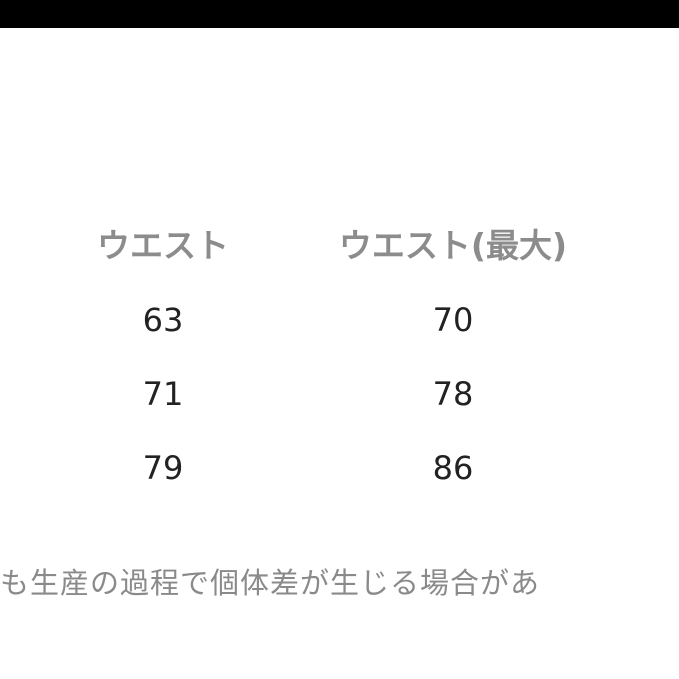 The width and height of the screenshot is (679, 679). What do you see at coordinates (163, 245) in the screenshot?
I see `column-header: ウエスト` at bounding box center [163, 245].